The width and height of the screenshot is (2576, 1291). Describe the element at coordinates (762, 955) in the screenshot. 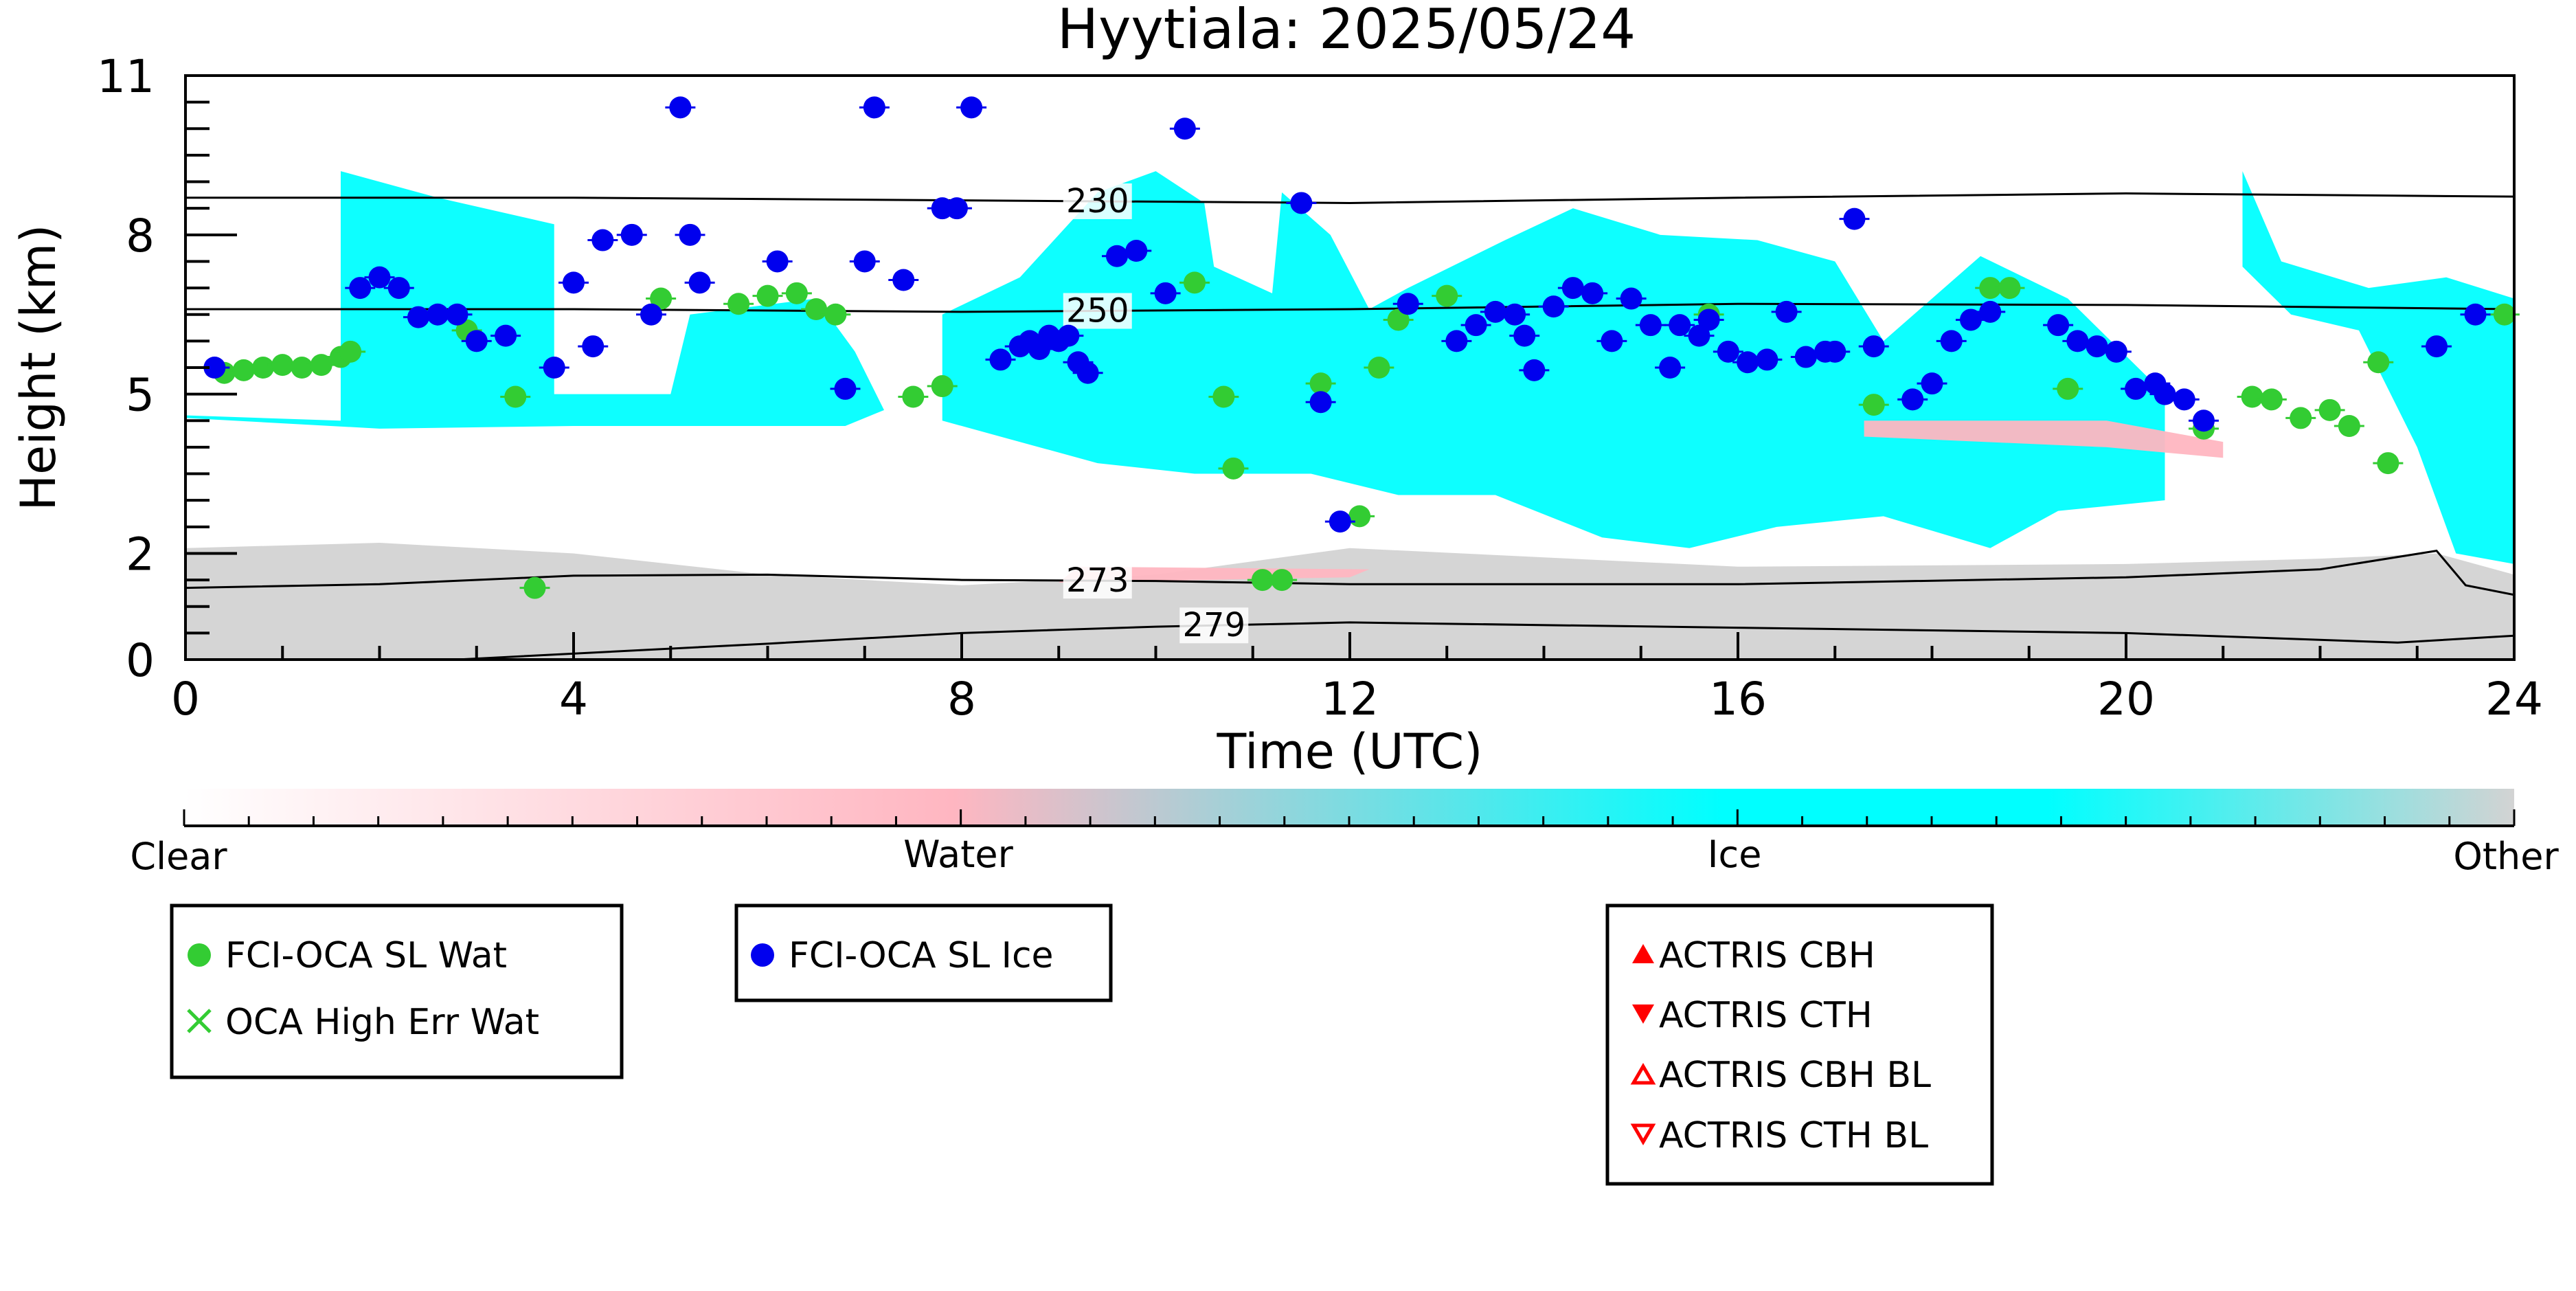

I see `legend-marker-oca-ice` at that location.